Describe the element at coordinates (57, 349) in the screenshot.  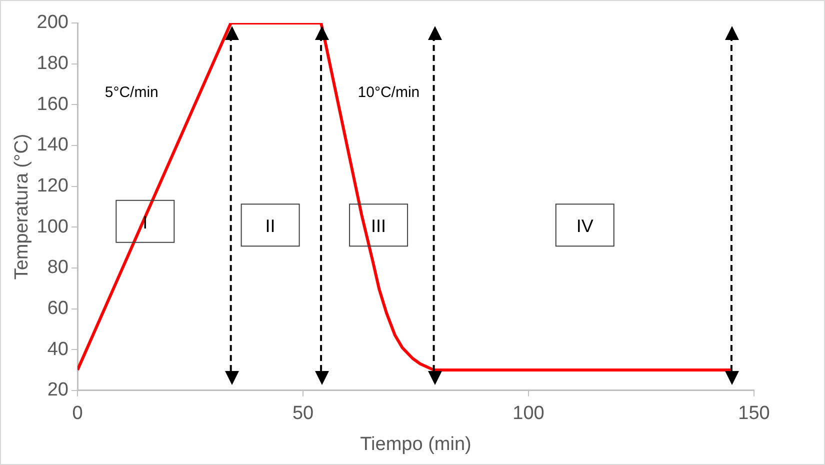
I see `y-tick-label: 40` at that location.